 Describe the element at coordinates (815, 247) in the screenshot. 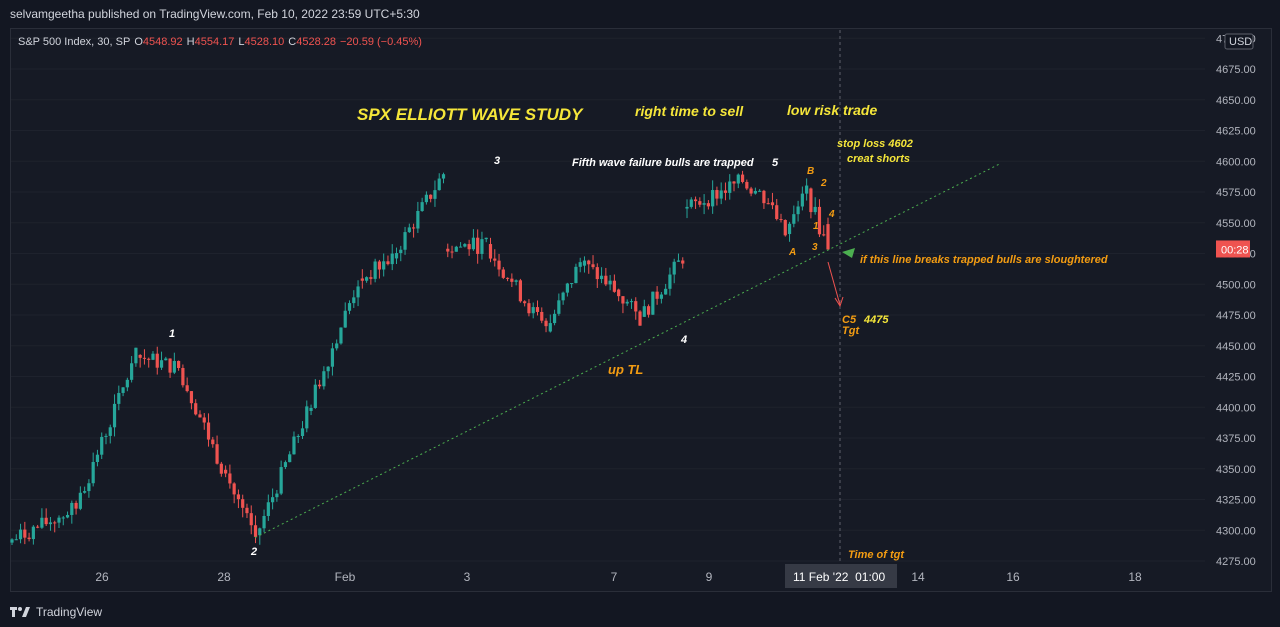

I see `subwave-3-label: 3` at that location.